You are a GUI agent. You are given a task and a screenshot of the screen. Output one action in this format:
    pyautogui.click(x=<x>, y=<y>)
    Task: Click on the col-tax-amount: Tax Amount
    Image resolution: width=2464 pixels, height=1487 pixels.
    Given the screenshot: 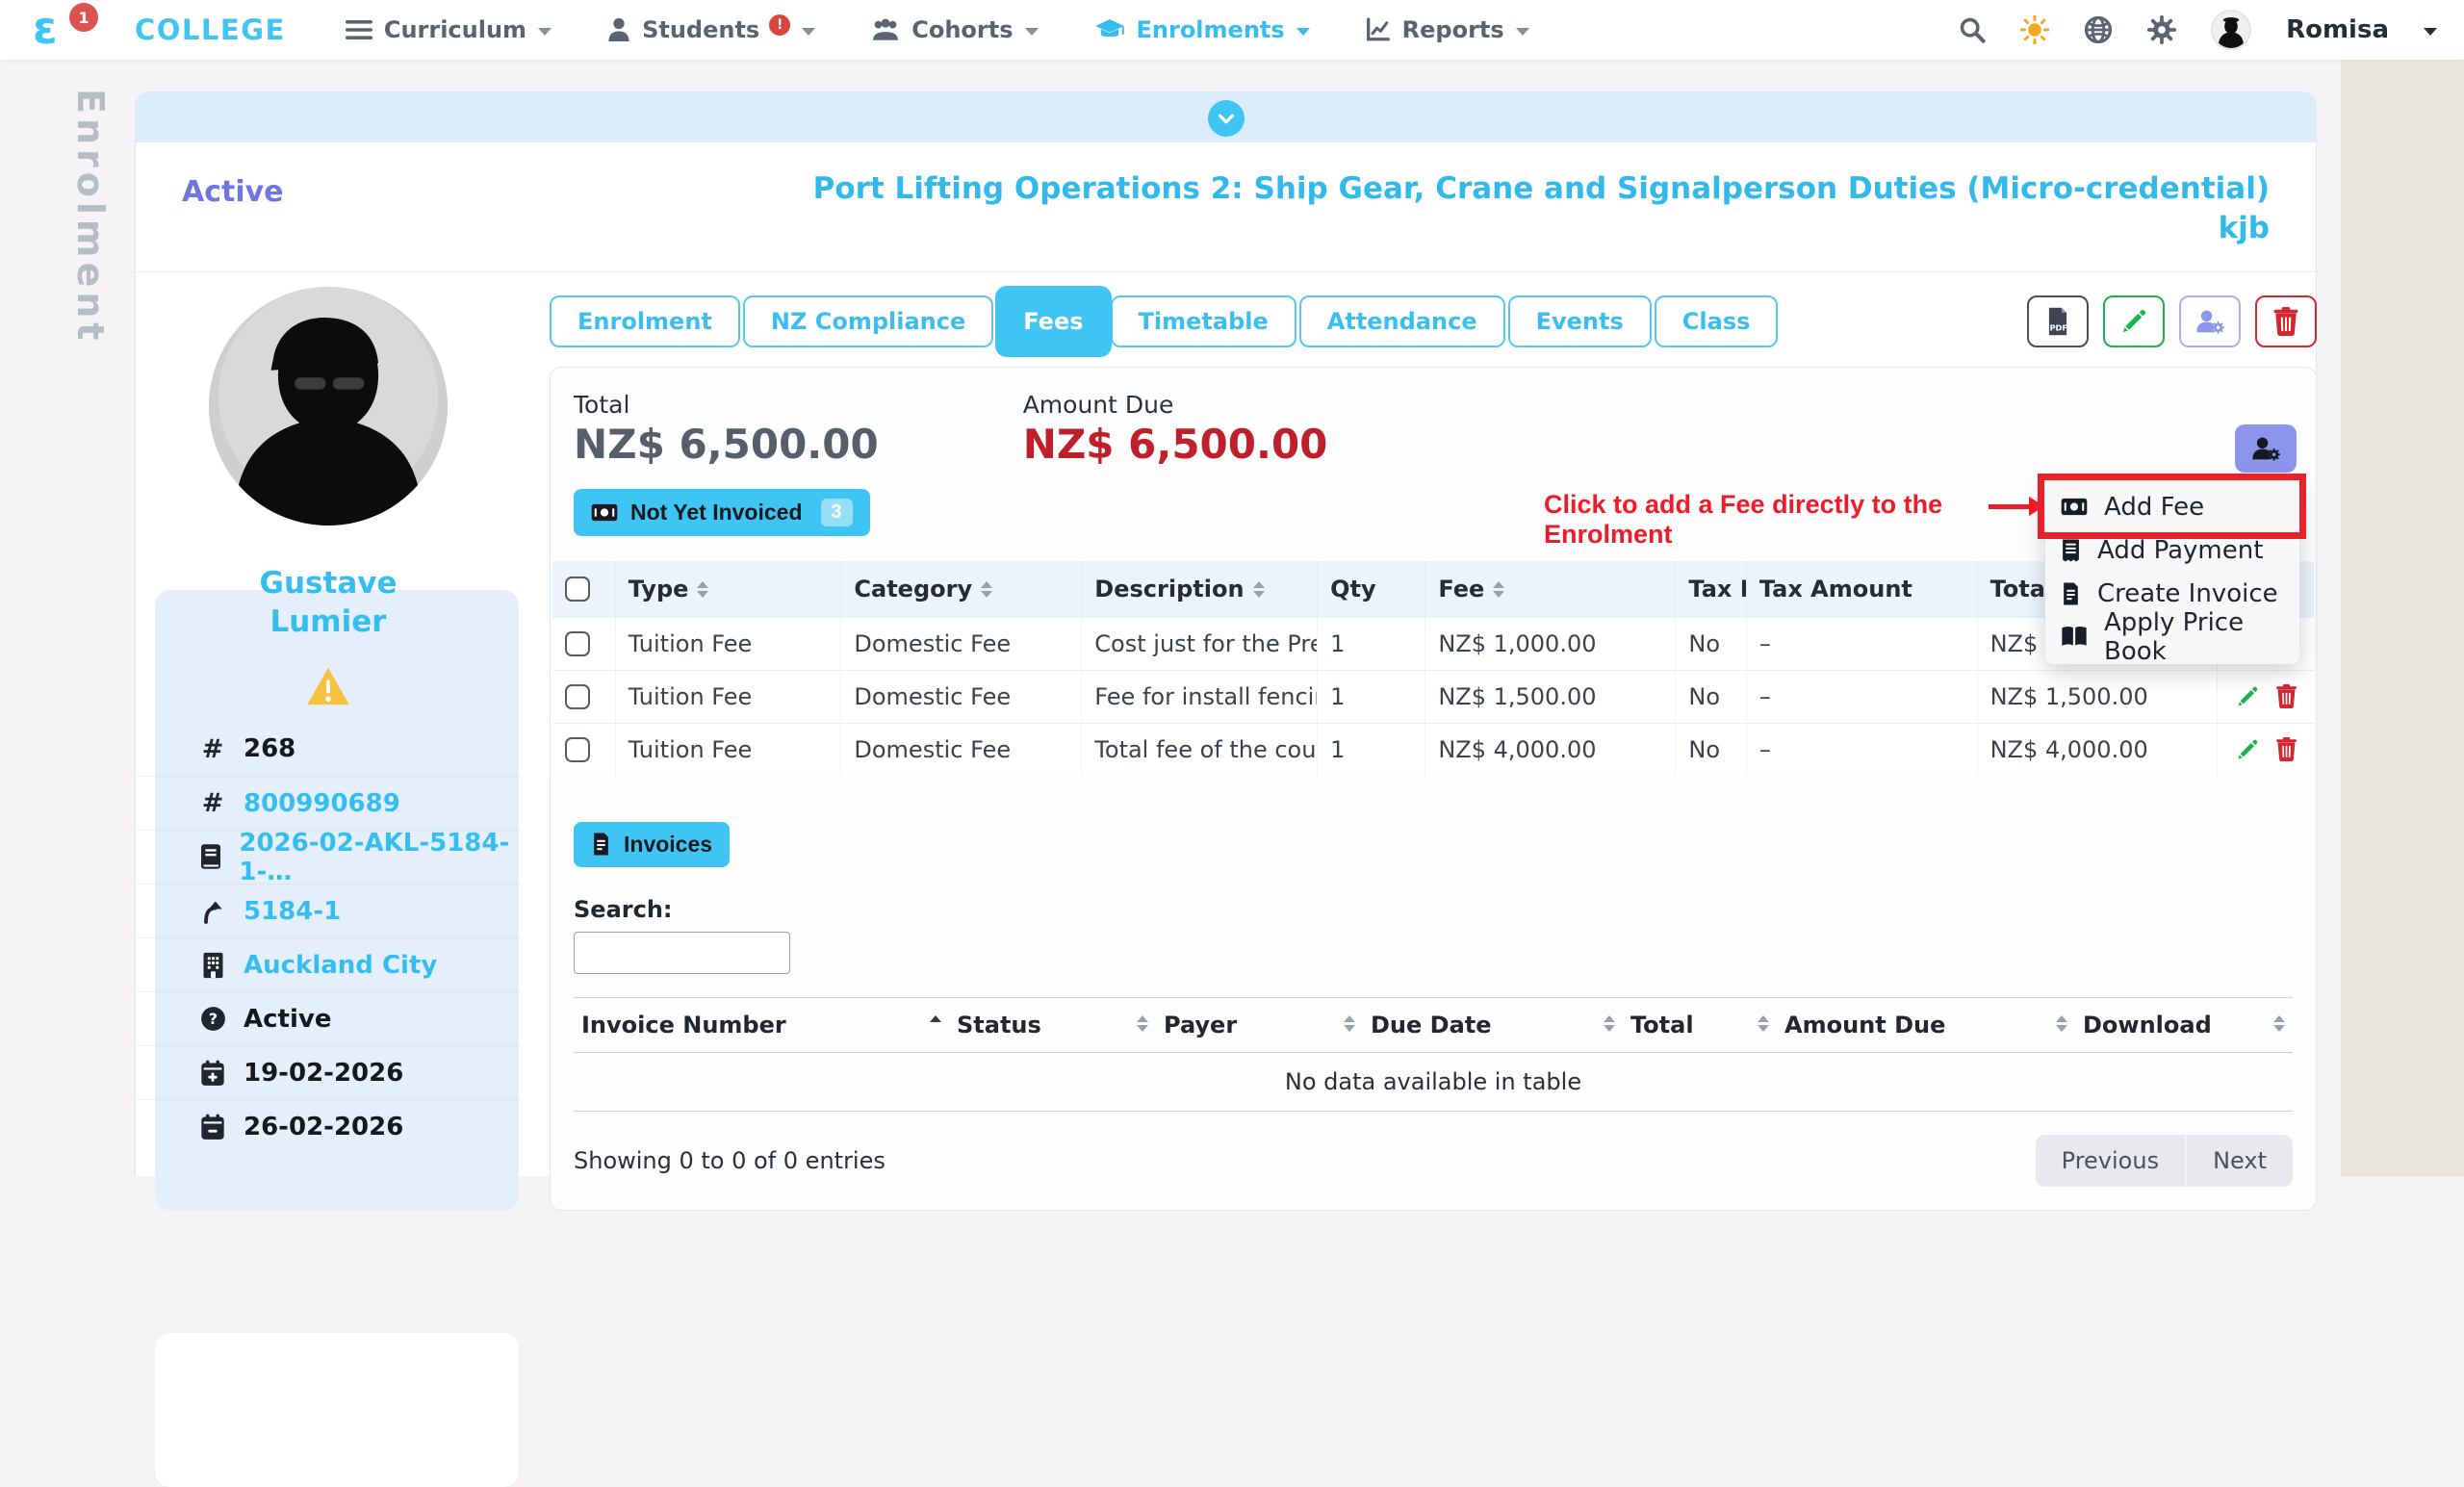 What is the action you would take?
    pyautogui.click(x=1861, y=589)
    